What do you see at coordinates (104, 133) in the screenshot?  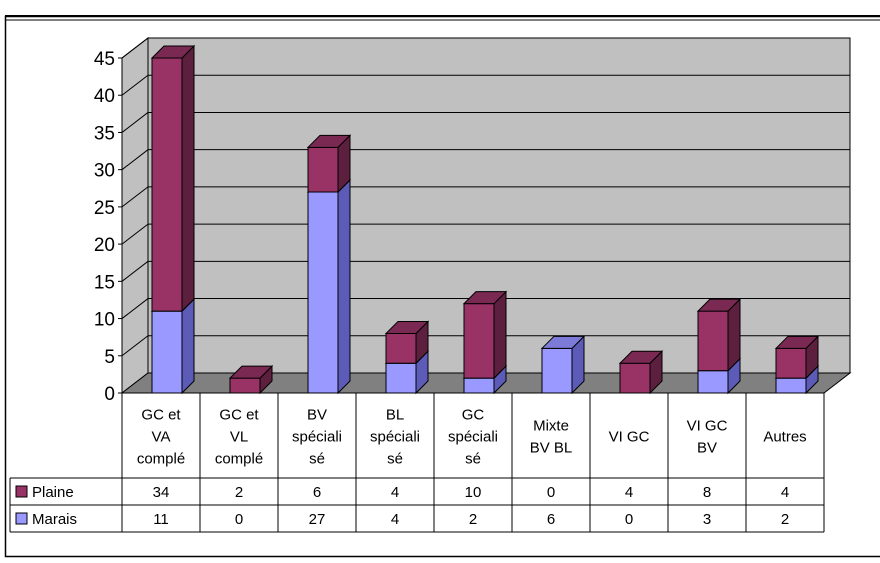 I see `y-tick-label: 35` at bounding box center [104, 133].